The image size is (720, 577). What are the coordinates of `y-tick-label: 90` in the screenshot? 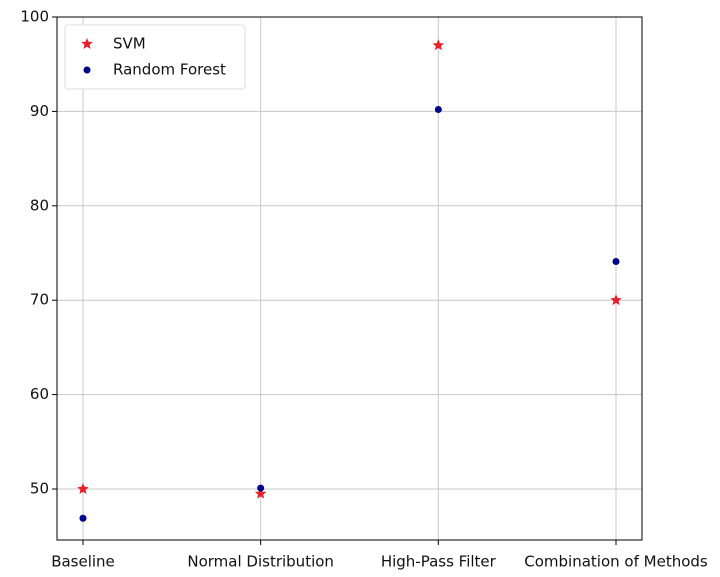 It's located at (39, 111).